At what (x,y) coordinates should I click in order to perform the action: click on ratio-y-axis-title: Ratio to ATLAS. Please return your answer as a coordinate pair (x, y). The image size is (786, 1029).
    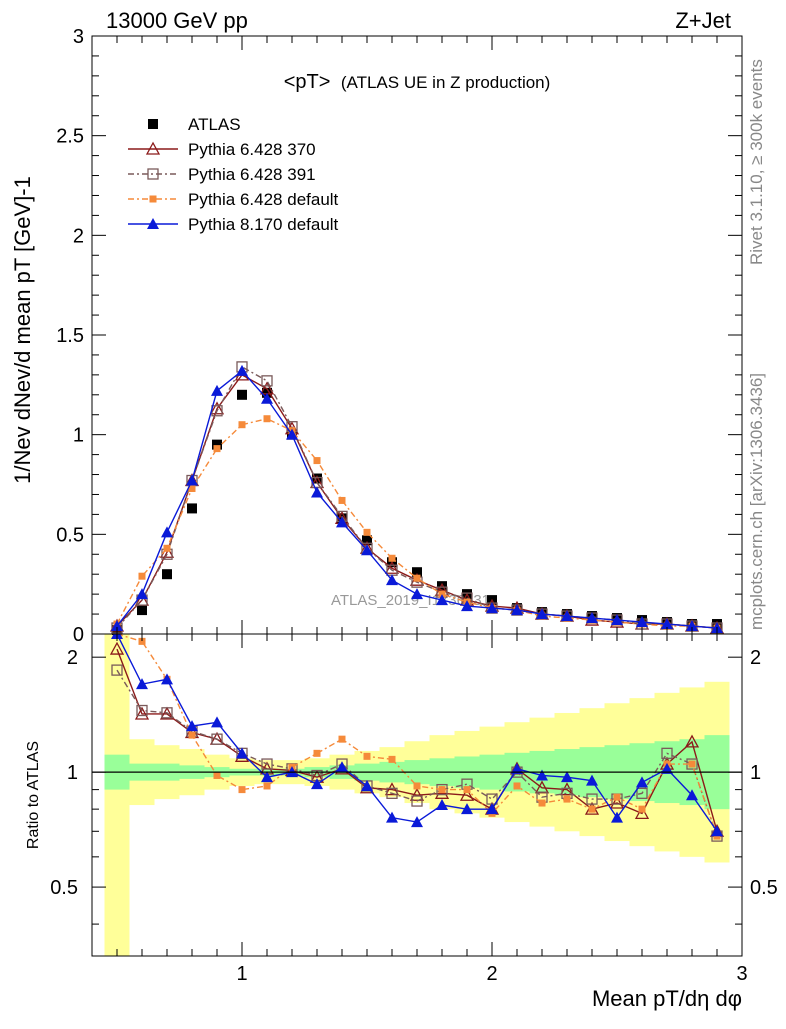
    Looking at the image, I should click on (33, 795).